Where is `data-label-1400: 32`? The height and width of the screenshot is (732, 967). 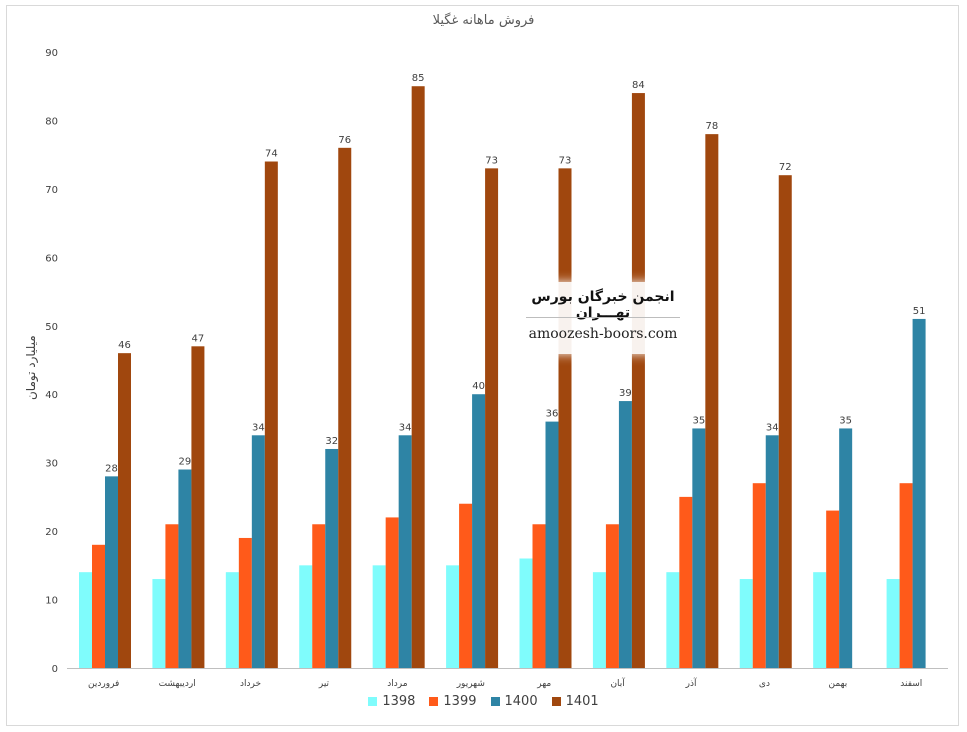
data-label-1400: 32 is located at coordinates (331, 441).